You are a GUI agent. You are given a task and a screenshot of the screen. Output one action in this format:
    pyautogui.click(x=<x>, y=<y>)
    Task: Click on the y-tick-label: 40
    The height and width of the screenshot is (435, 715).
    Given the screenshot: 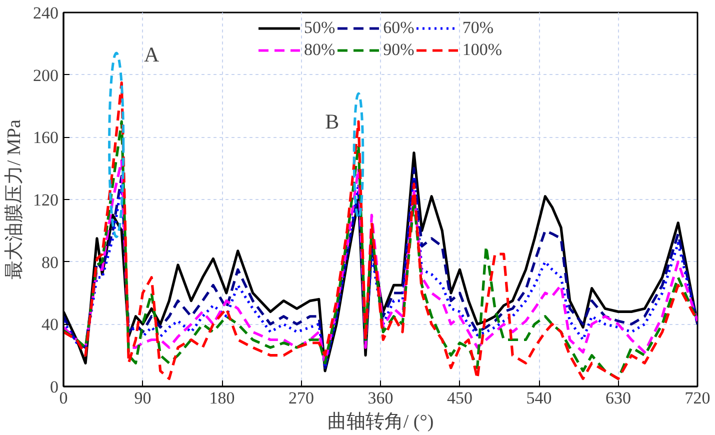 What is the action you would take?
    pyautogui.click(x=50, y=324)
    